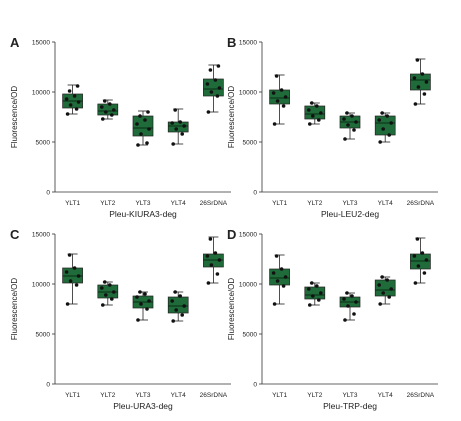 This screenshot has width=461, height=421. Describe the element at coordinates (72, 100) in the screenshot. I see `box-YLT1` at that location.